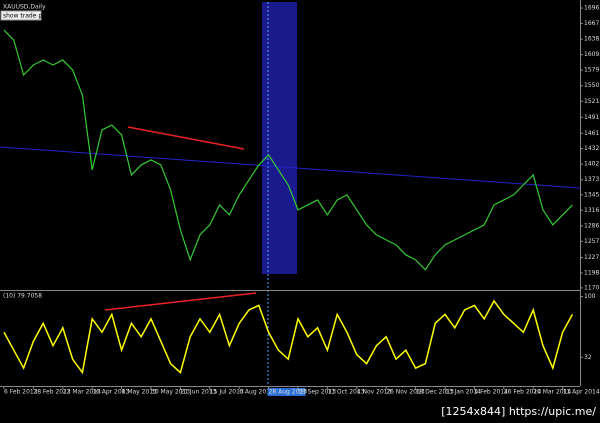 This screenshot has height=423, width=600. I want to click on x-tick-label: 26 Nov 2013, so click(405, 392).